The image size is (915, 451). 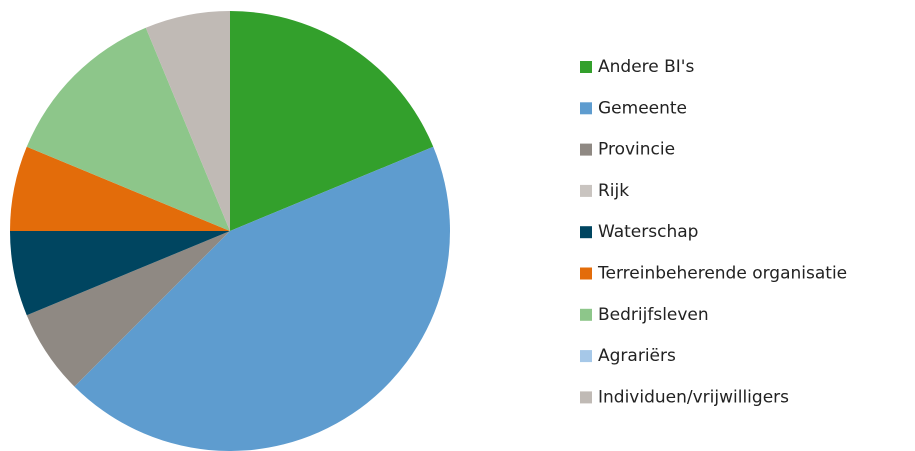 What do you see at coordinates (653, 315) in the screenshot?
I see `legend-label: Bedrijfsleven` at bounding box center [653, 315].